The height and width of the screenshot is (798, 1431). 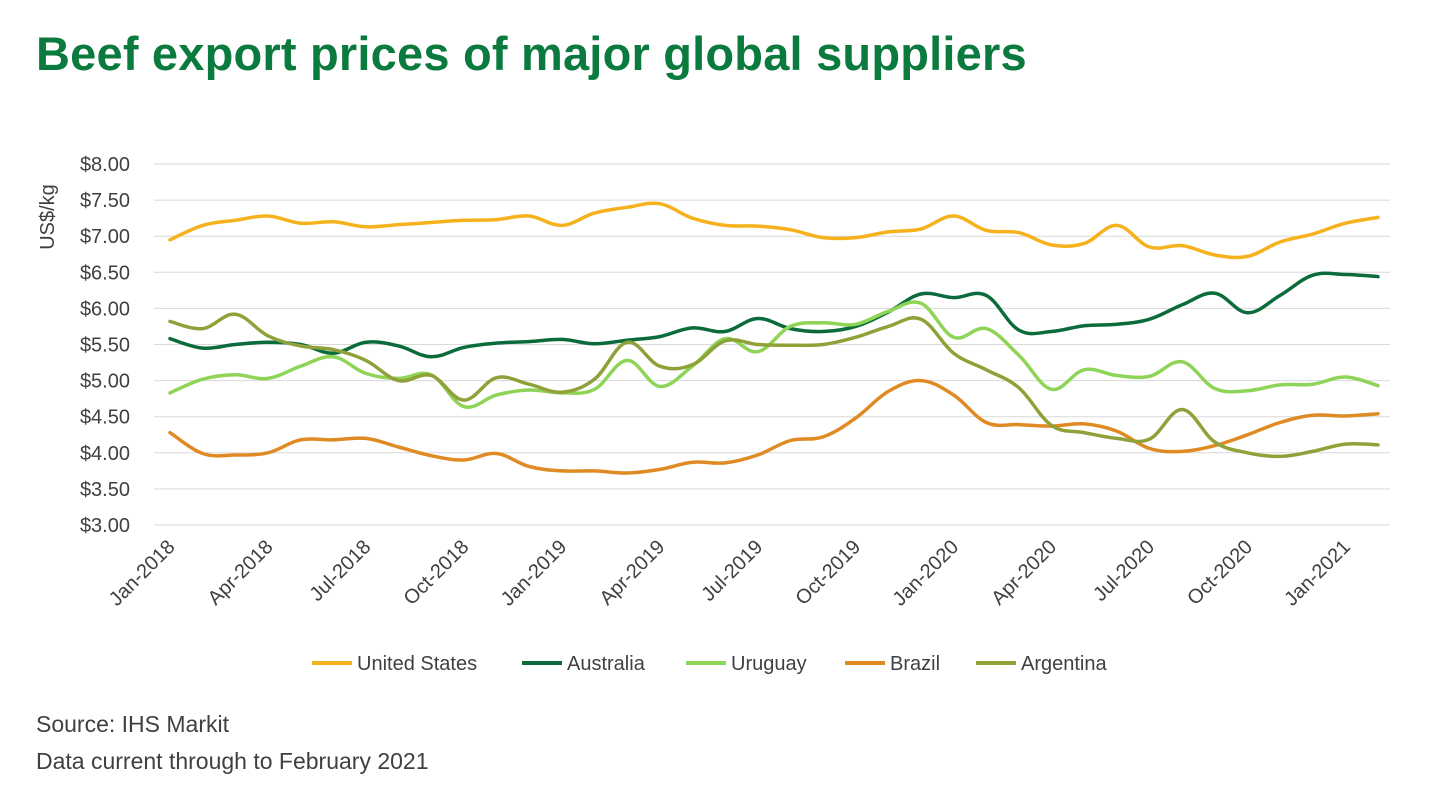 I want to click on y-tick-label: $3.50, so click(x=105, y=490).